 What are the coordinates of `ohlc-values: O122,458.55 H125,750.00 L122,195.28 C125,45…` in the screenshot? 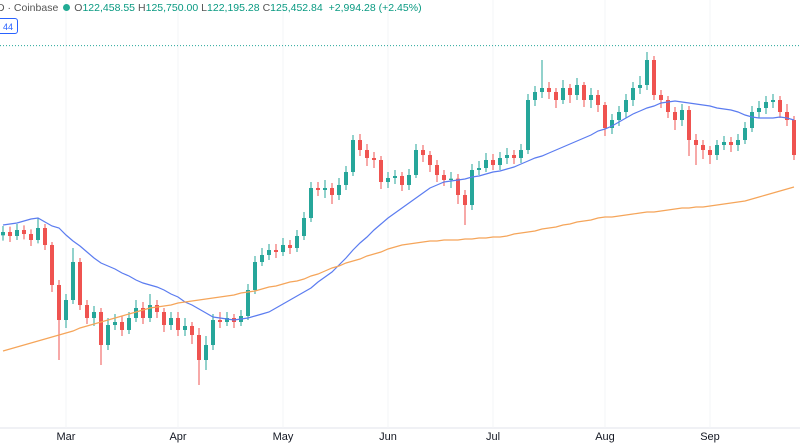 It's located at (199, 8).